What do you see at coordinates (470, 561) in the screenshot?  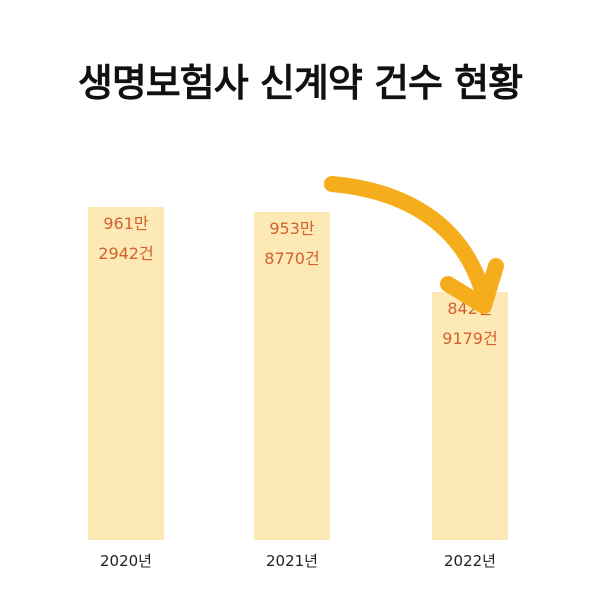 I see `x-tick-label: 2022년` at bounding box center [470, 561].